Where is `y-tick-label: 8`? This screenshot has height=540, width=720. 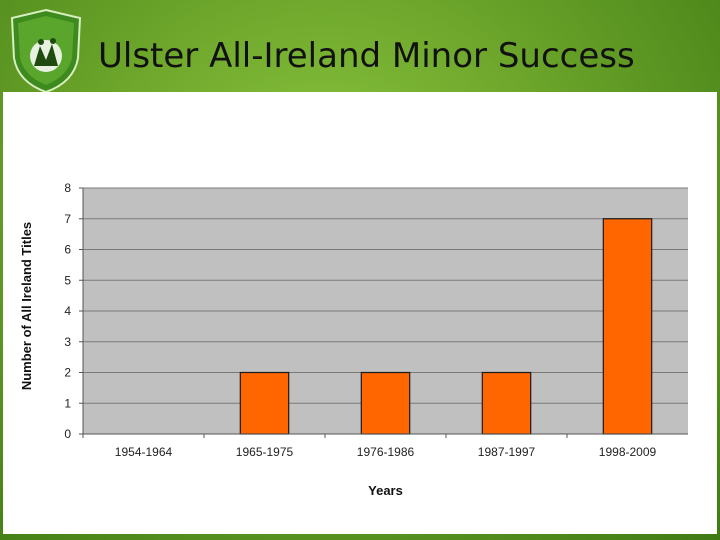
y-tick-label: 8 is located at coordinates (67, 188).